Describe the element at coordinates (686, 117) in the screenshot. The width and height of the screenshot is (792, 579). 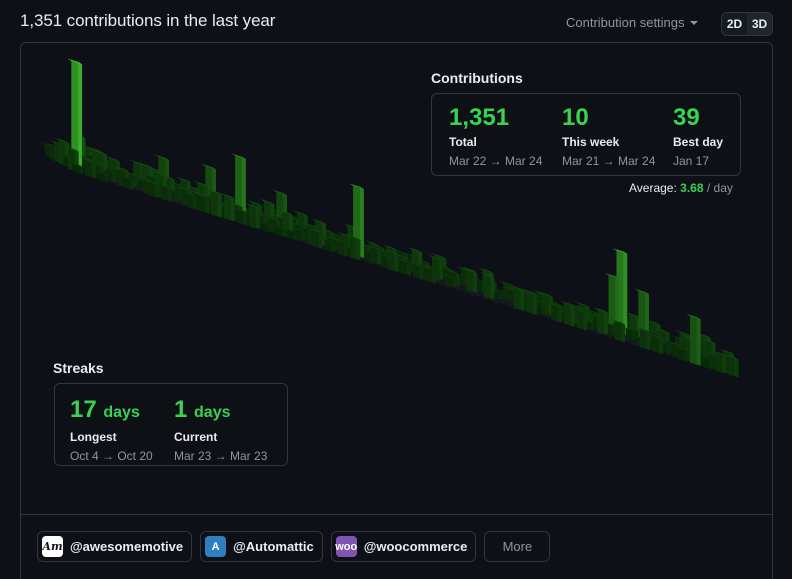
I see `stat-best-day-value: 39` at that location.